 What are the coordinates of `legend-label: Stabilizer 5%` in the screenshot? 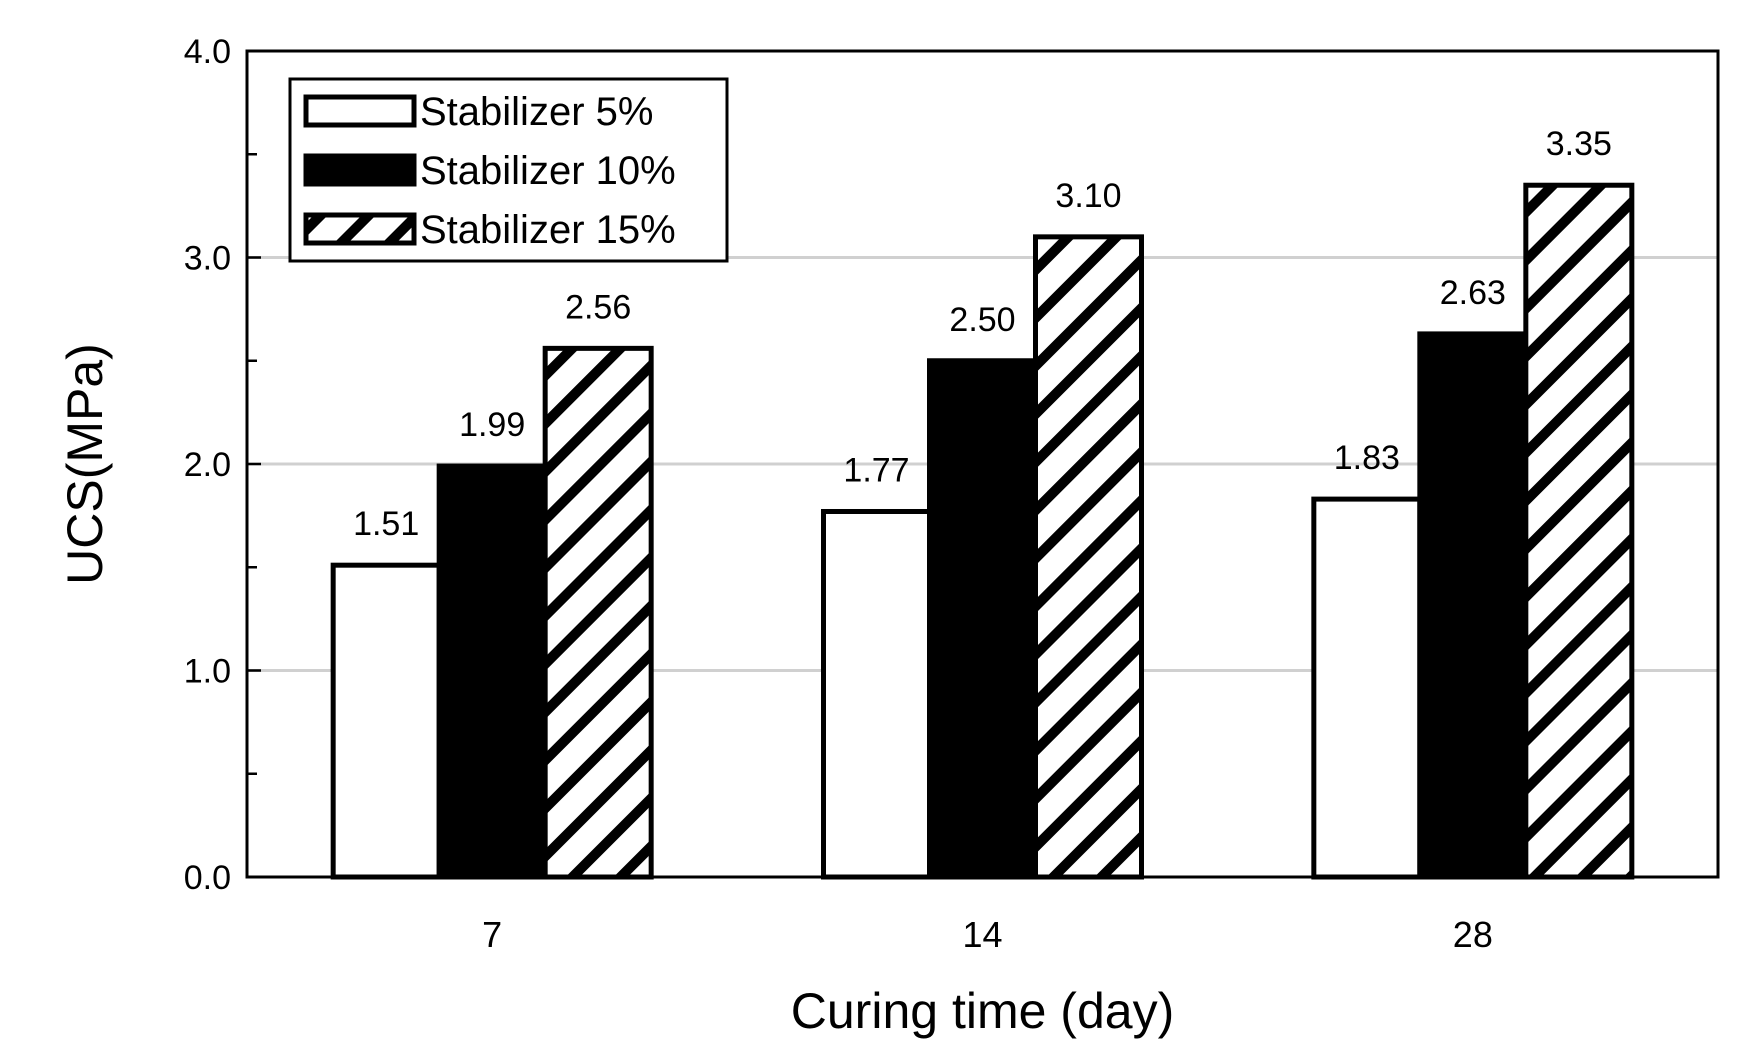 It's located at (536, 112).